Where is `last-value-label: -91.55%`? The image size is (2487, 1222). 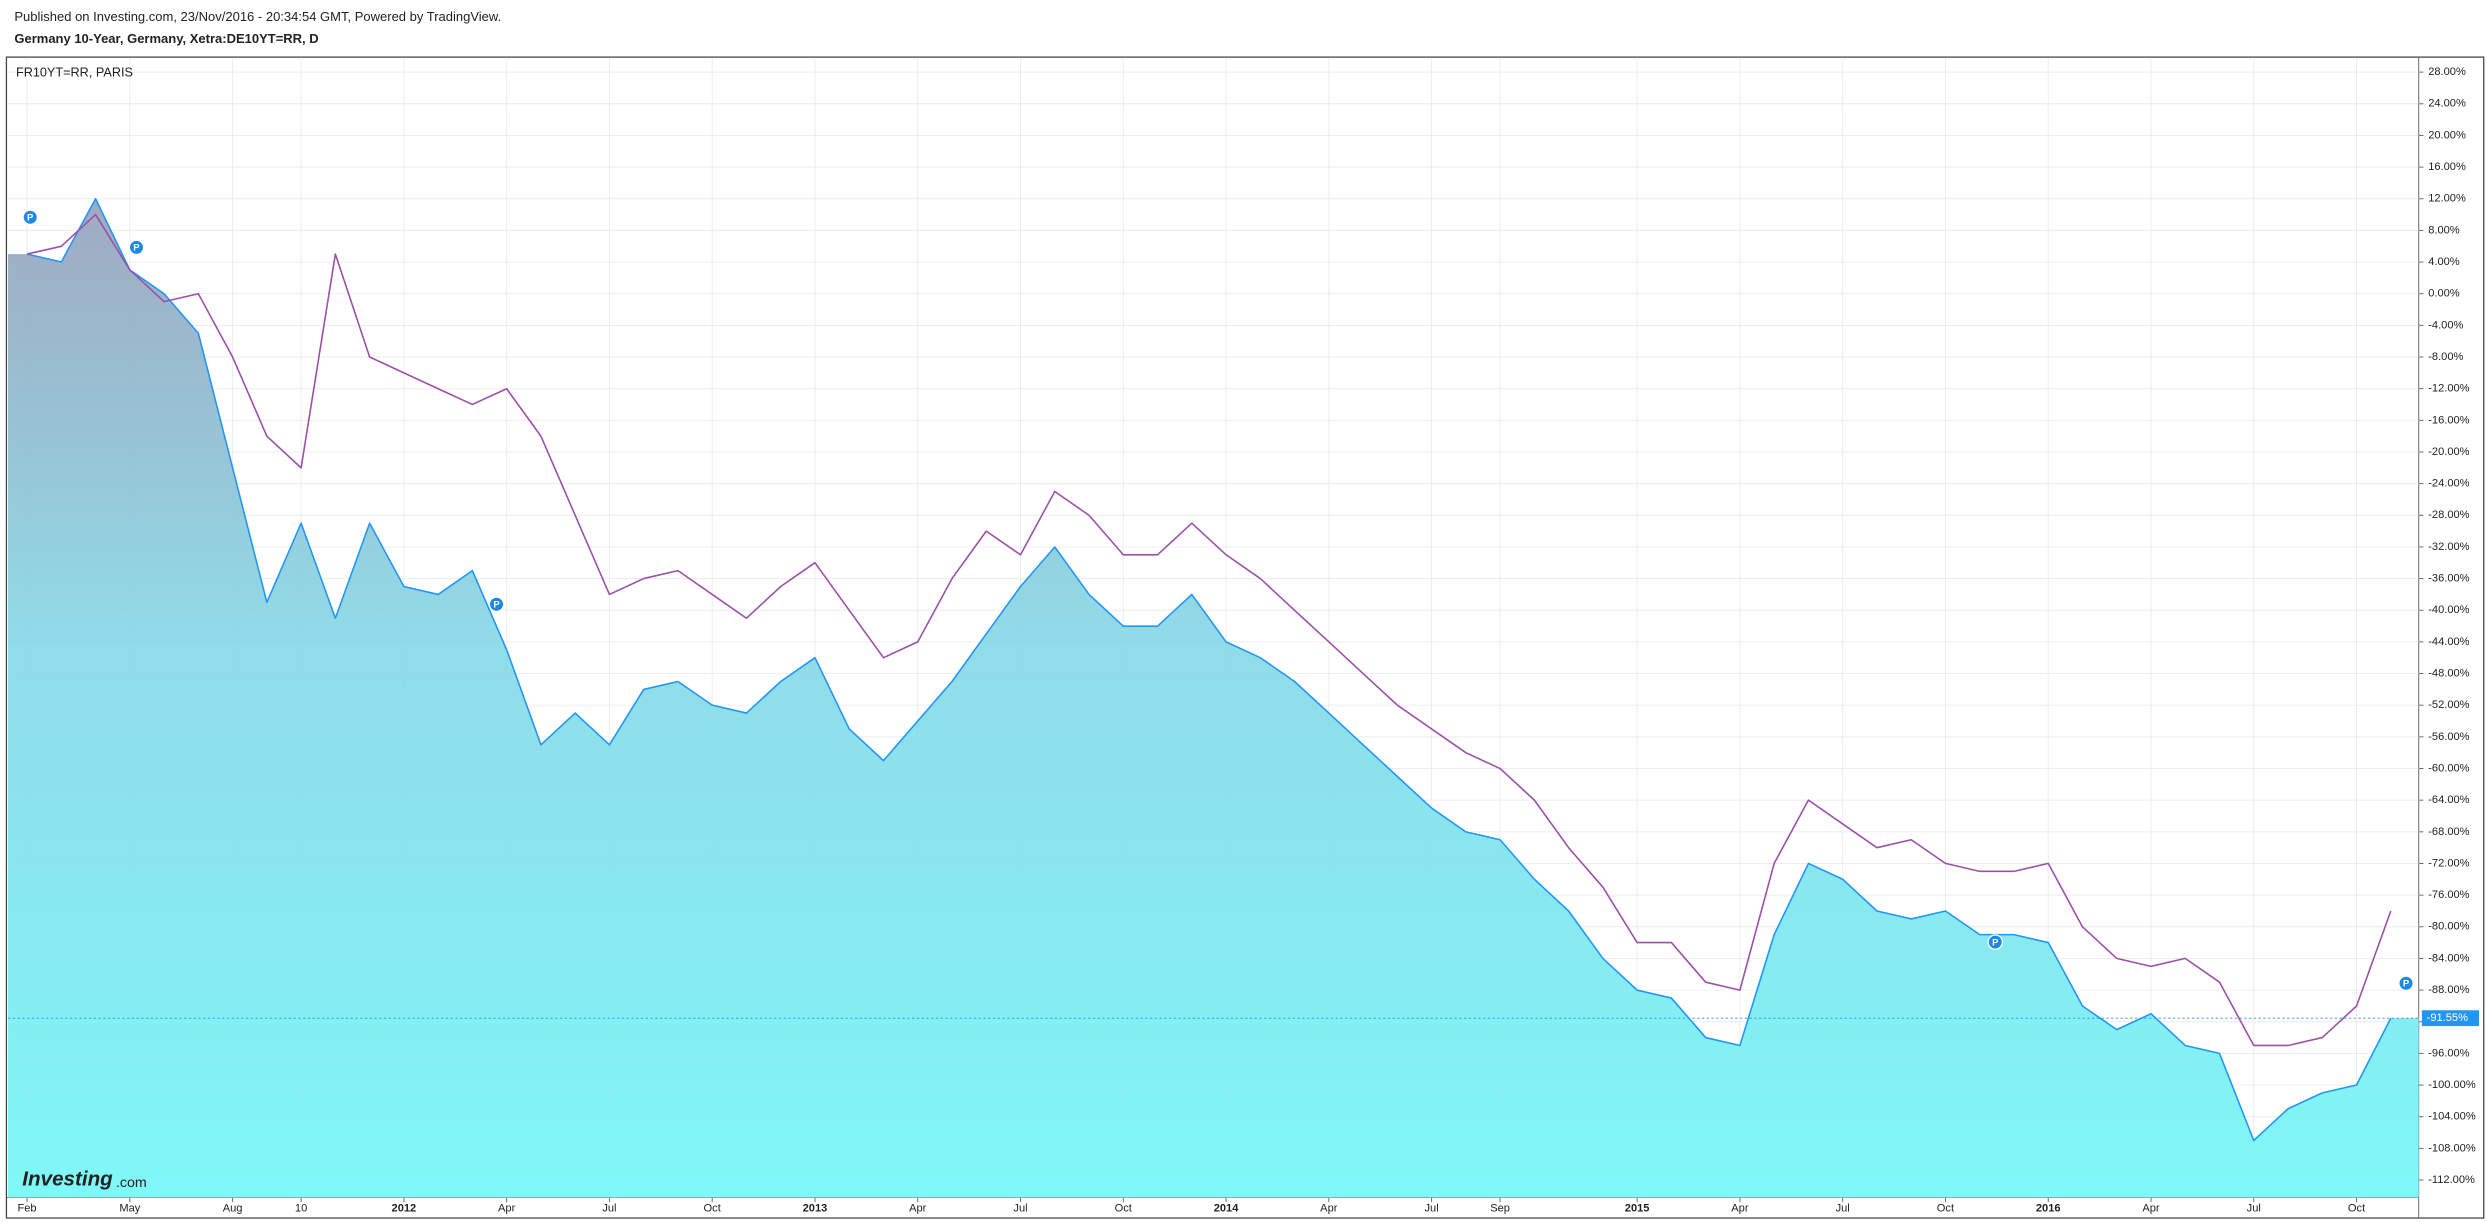
last-value-label: -91.55% is located at coordinates (2447, 1018).